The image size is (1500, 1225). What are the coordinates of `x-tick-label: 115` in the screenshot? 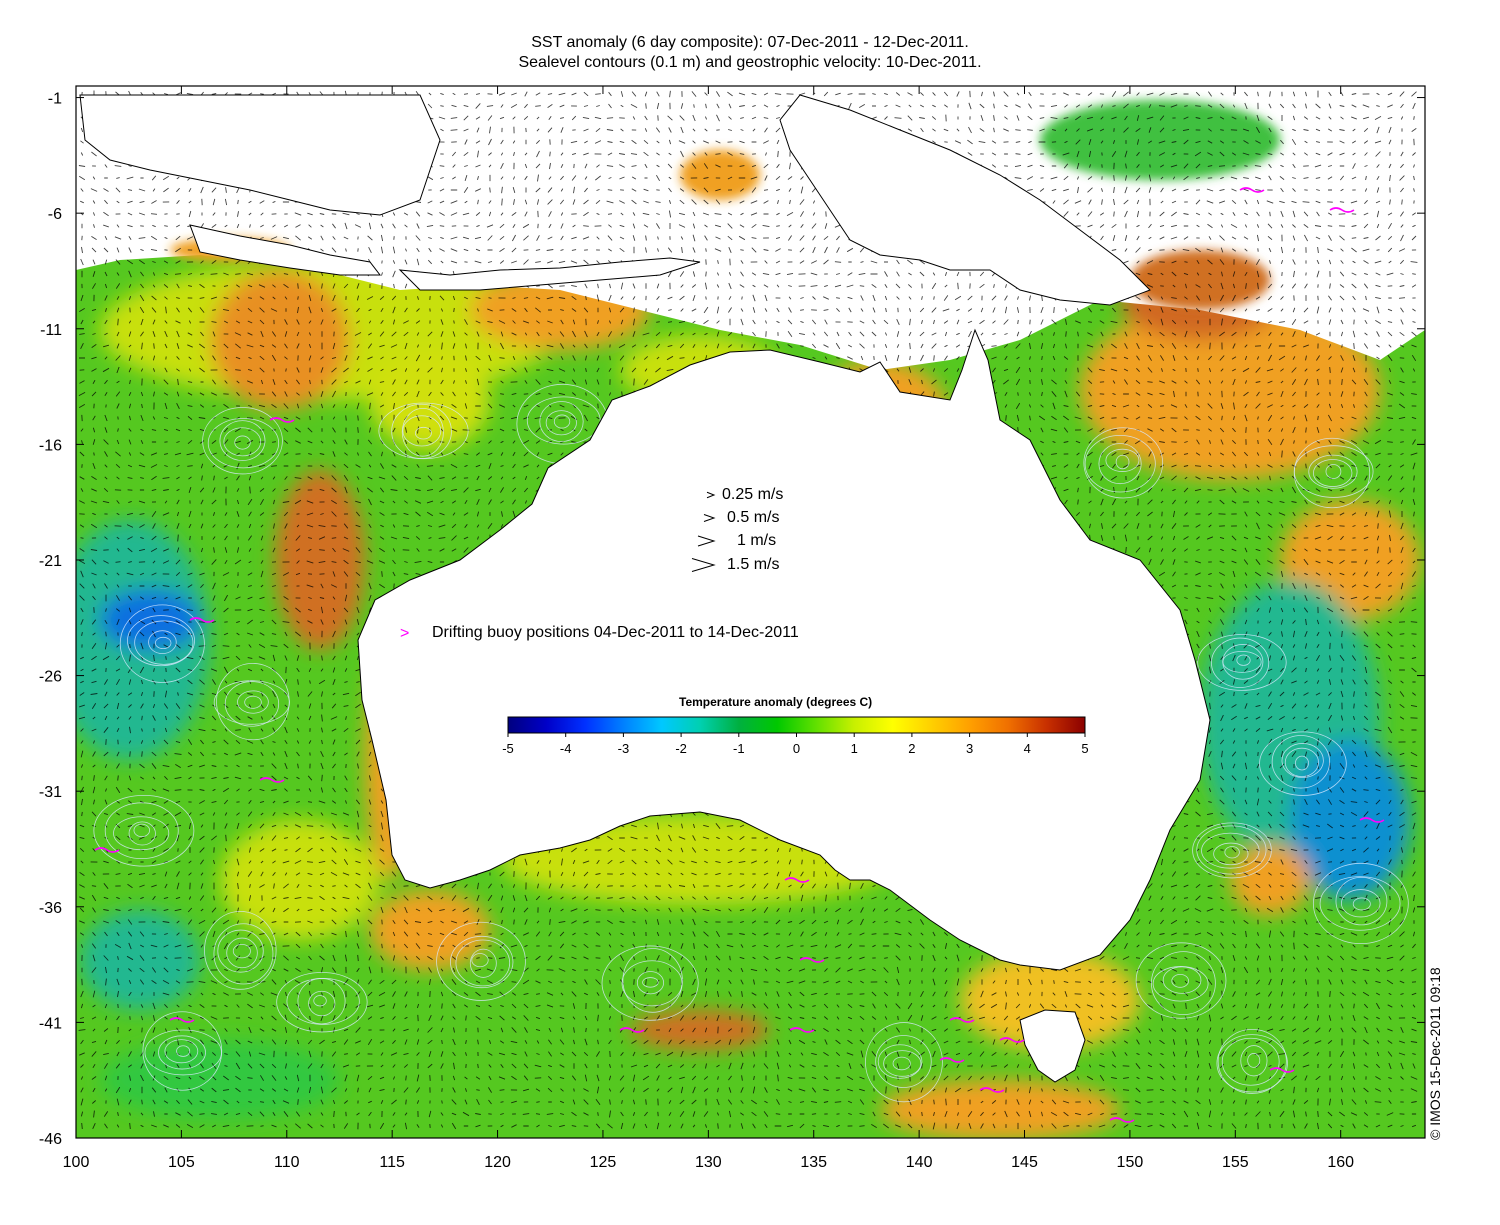 It's located at (392, 1162).